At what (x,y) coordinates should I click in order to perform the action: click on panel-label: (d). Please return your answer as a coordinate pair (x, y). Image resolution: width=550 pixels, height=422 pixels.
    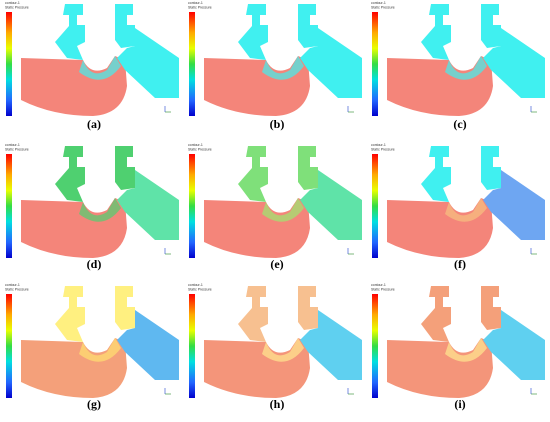
    Looking at the image, I should click on (94, 264).